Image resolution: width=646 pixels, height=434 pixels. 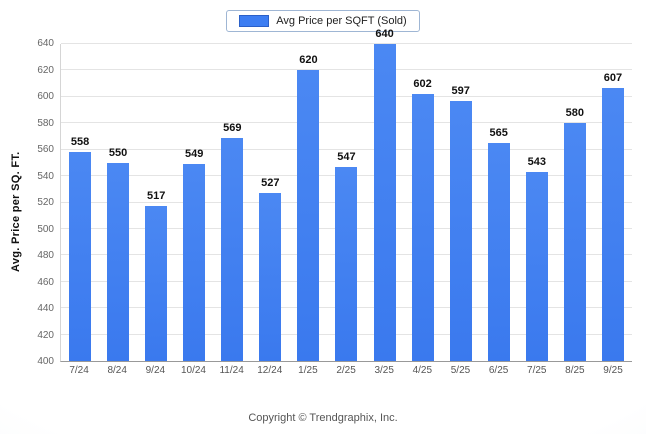 I want to click on bar-column: 558, so click(x=80, y=202).